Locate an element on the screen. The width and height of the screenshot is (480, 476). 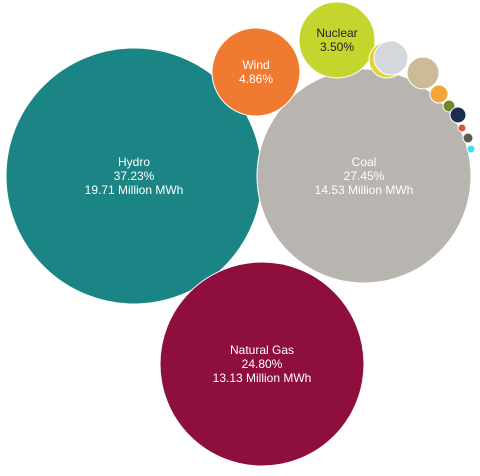
bubble-hydro-name-label: Hydro is located at coordinates (134, 162).